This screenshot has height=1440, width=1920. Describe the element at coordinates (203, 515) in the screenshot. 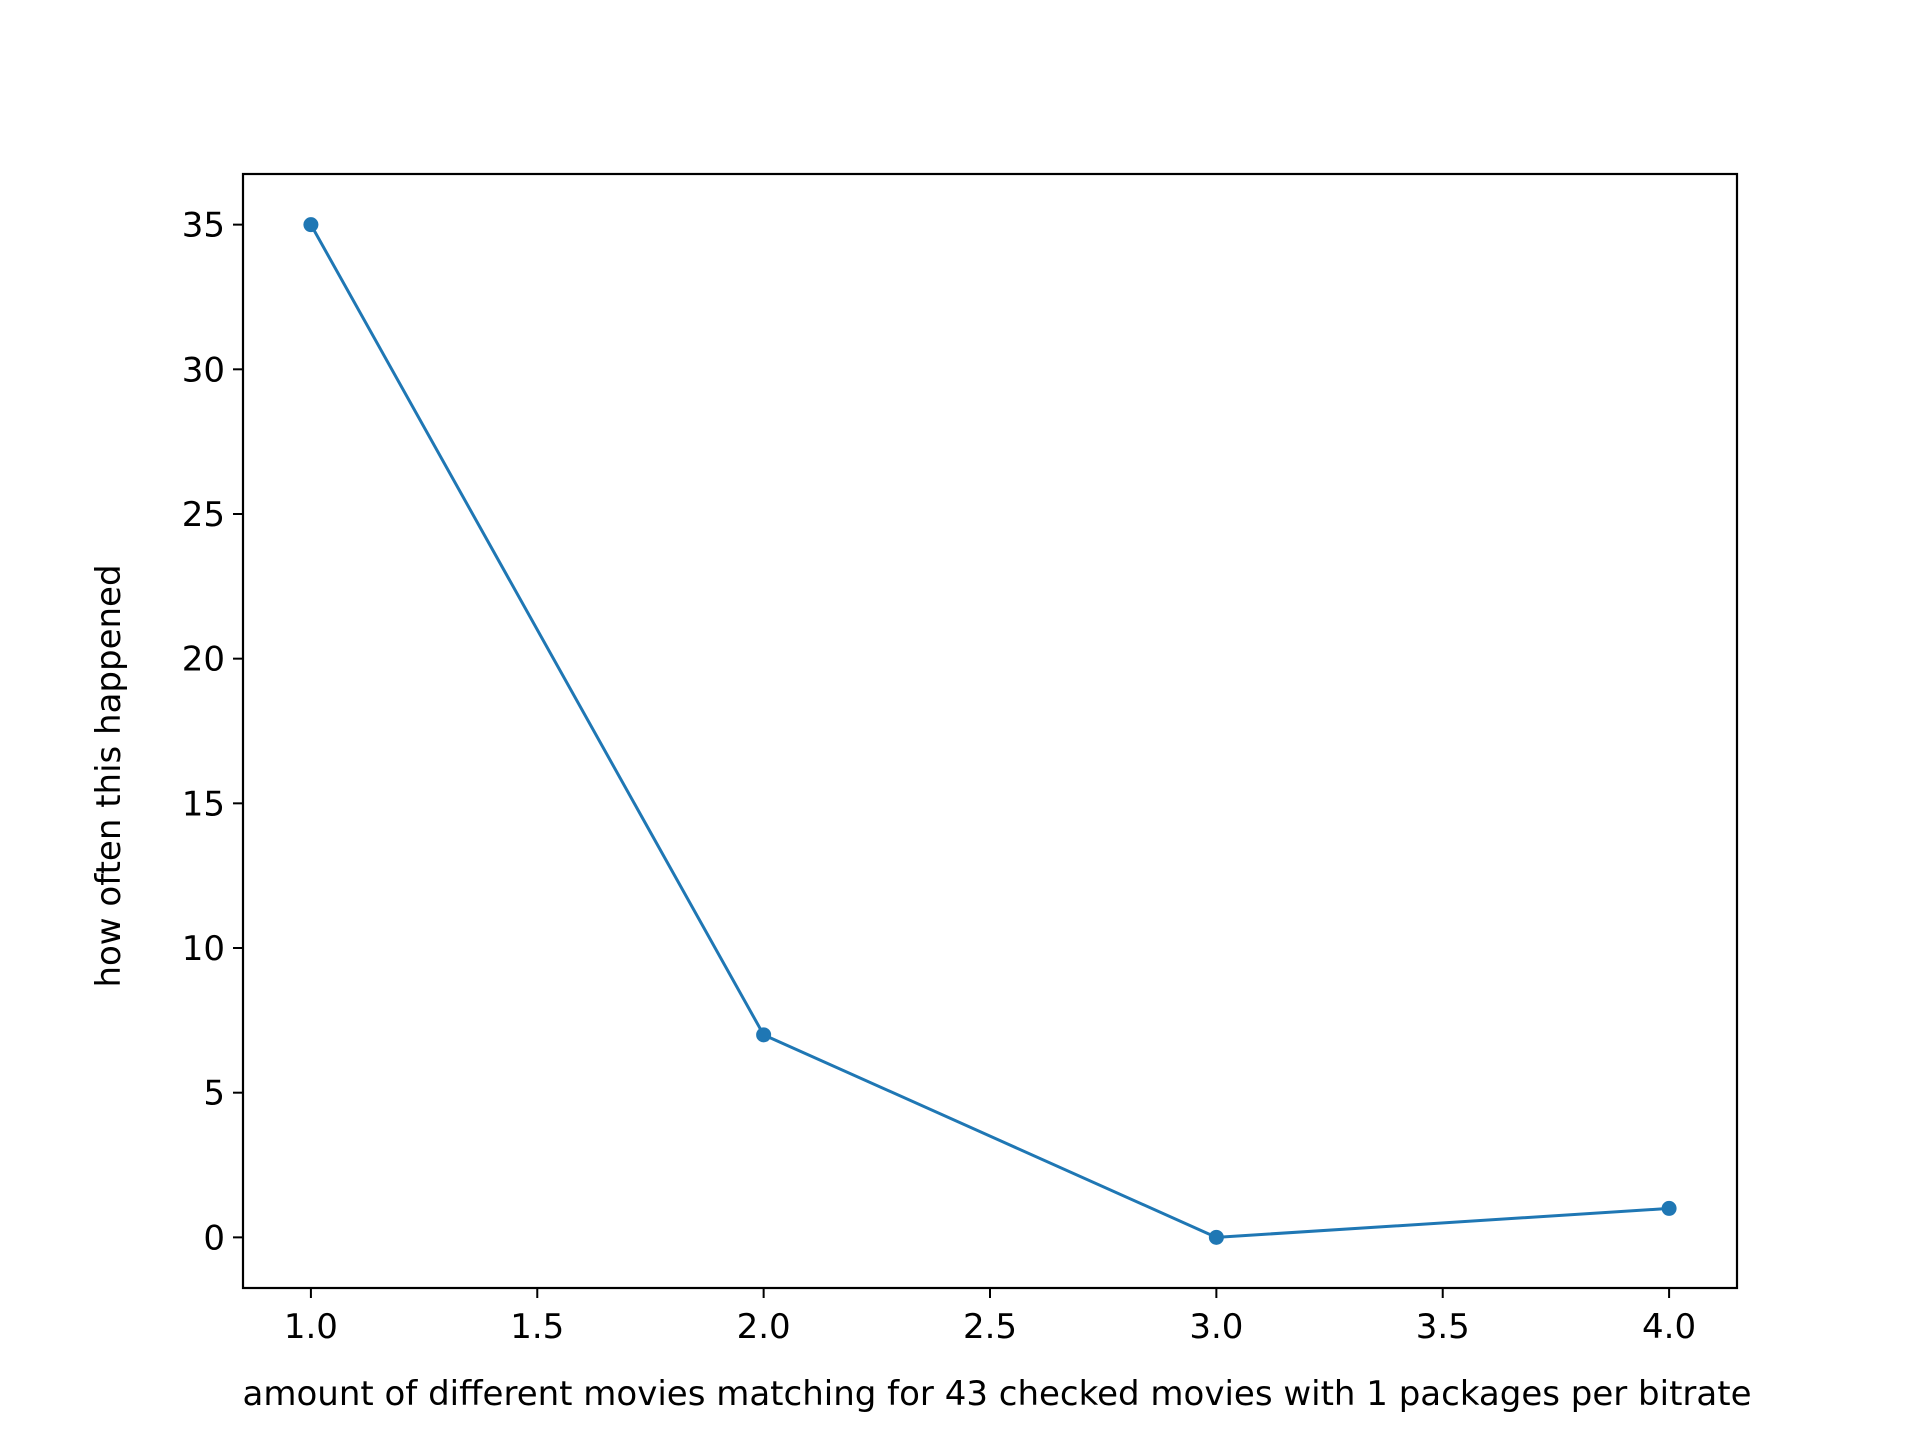

I see `y-tick-label: 25` at that location.